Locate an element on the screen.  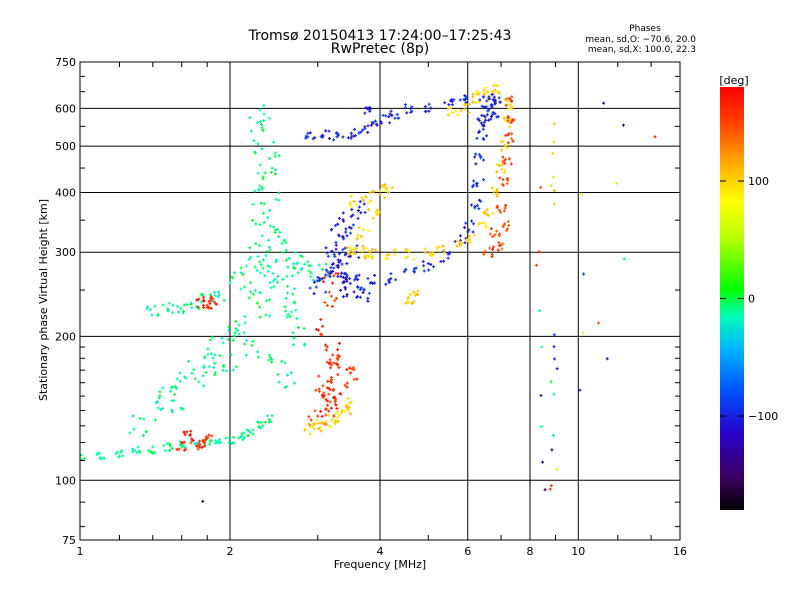
y-tick-label: 200 is located at coordinates (65, 336).